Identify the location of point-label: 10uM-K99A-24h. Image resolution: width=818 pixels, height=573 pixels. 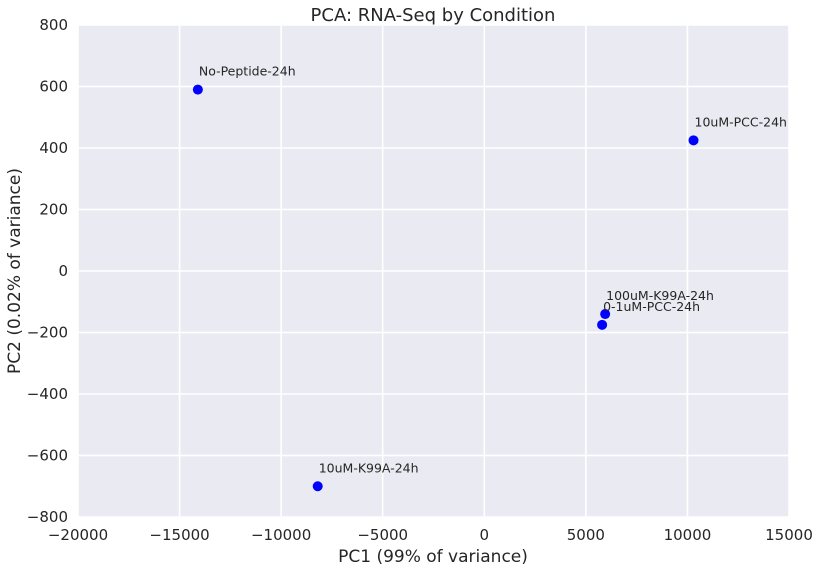
(369, 467).